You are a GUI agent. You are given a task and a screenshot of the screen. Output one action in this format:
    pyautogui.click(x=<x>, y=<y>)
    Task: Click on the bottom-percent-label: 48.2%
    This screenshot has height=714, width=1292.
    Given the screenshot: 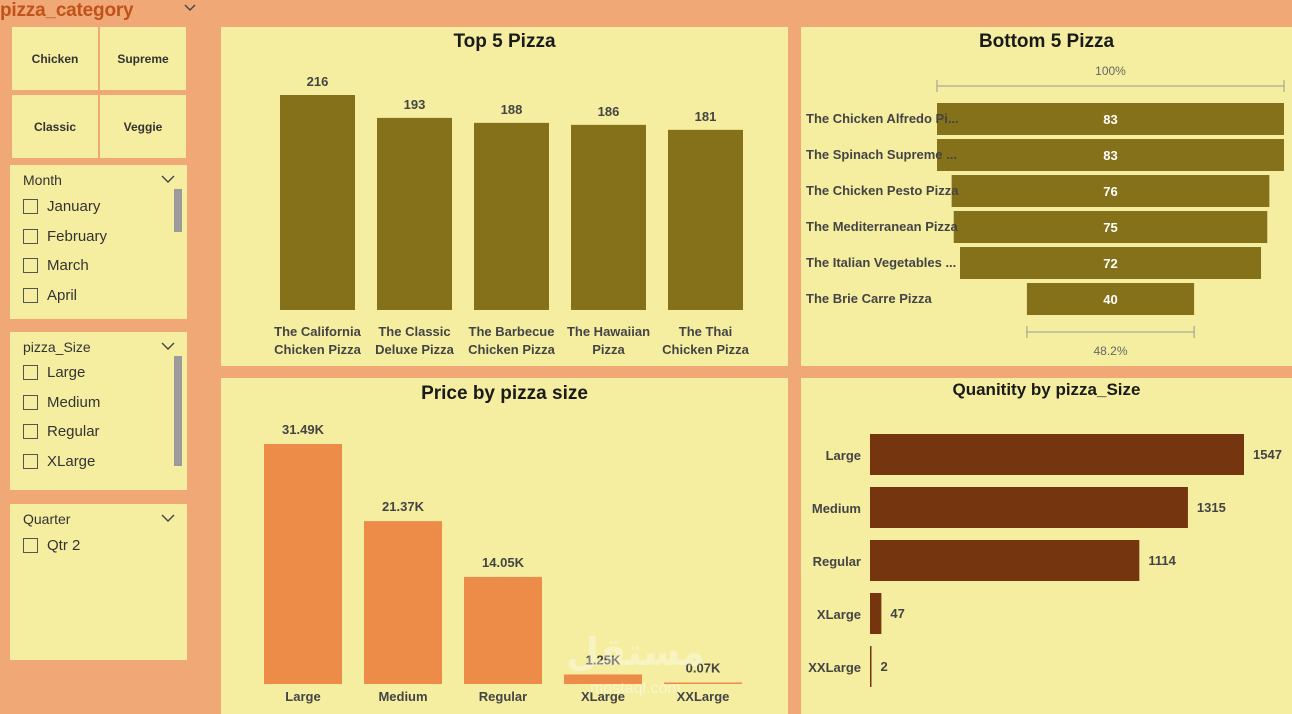 What is the action you would take?
    pyautogui.click(x=1110, y=351)
    